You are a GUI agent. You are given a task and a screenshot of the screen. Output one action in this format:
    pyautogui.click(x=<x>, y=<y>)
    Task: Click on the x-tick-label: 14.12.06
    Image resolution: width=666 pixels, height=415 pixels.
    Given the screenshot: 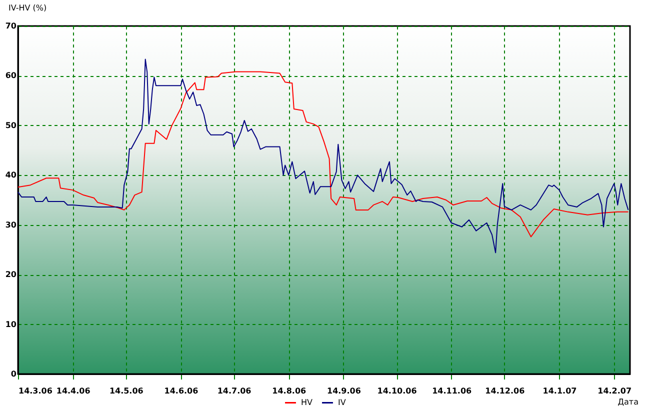 What is the action you would take?
    pyautogui.click(x=505, y=391)
    